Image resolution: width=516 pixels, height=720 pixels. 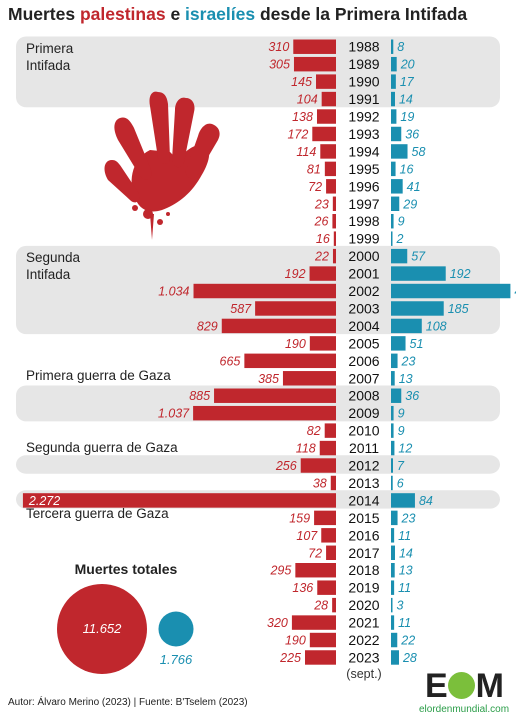 I want to click on period-label: Tercera guerra de Gaza, so click(x=97, y=513).